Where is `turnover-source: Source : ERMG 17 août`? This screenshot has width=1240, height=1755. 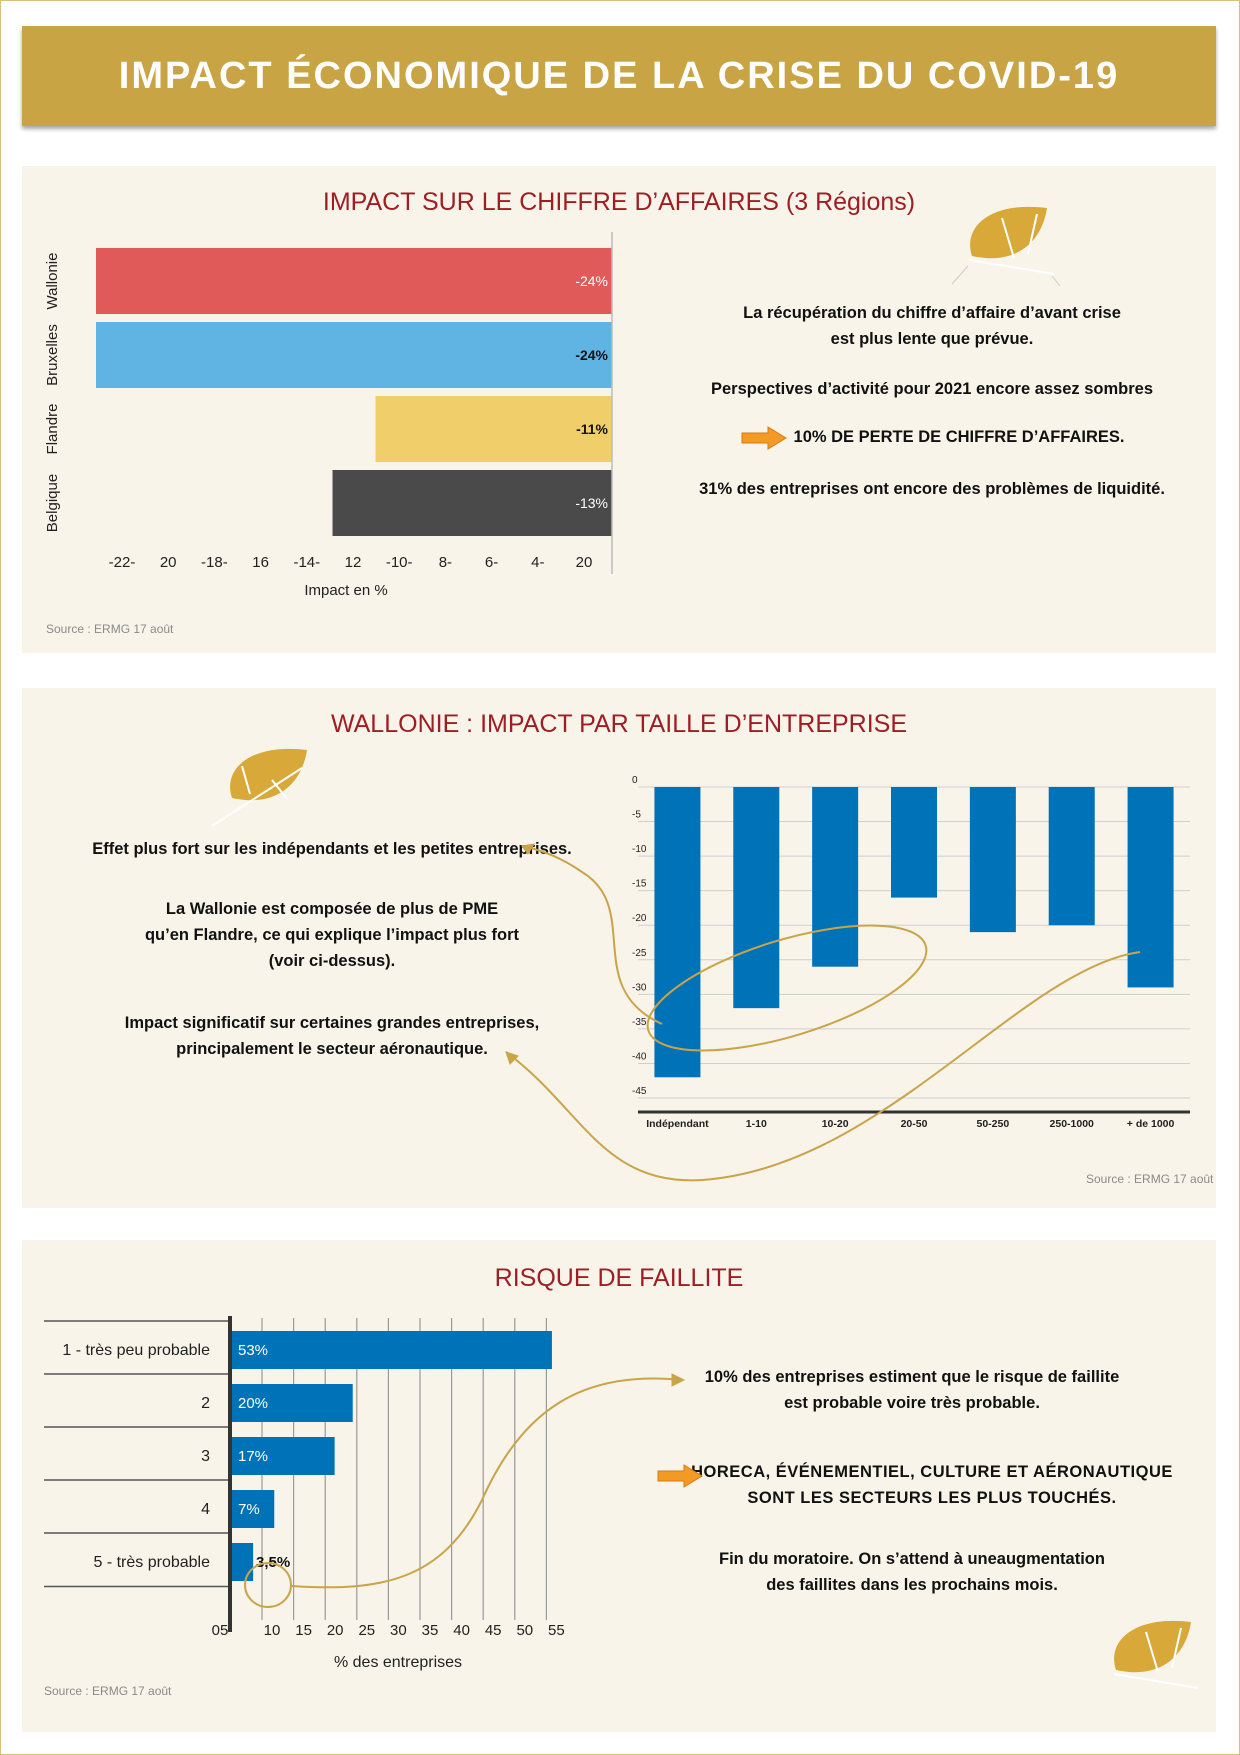 turnover-source: Source : ERMG 17 août is located at coordinates (110, 629).